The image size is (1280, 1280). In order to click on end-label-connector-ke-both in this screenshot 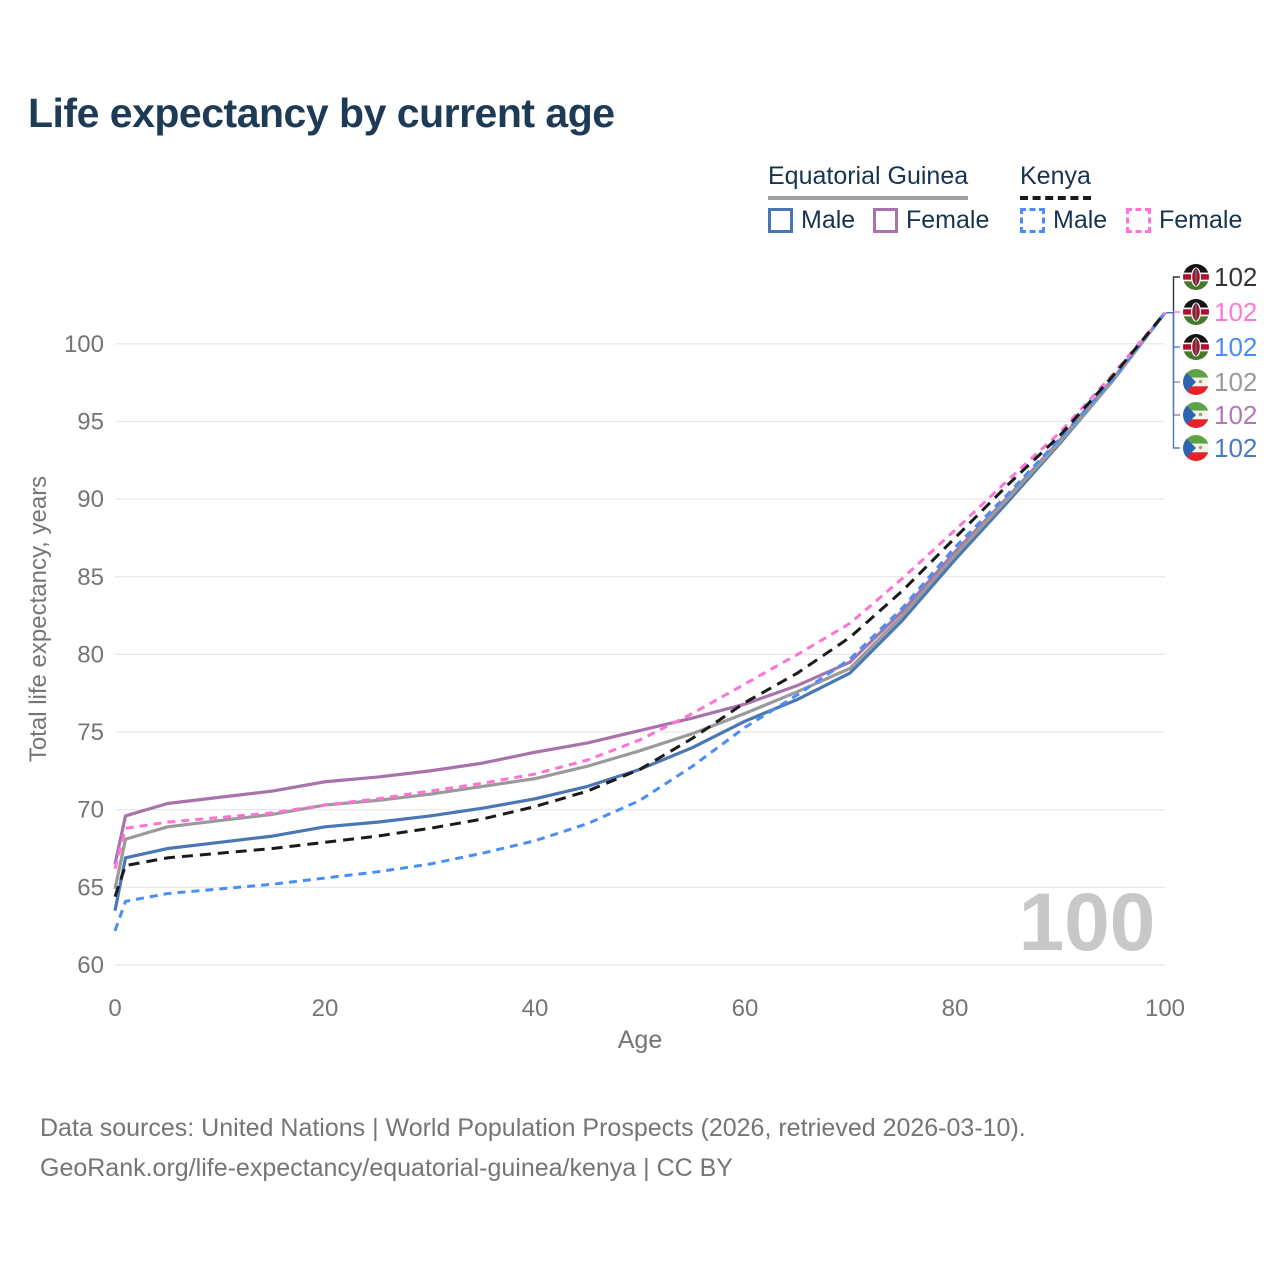, I will do `click(1173, 295)`.